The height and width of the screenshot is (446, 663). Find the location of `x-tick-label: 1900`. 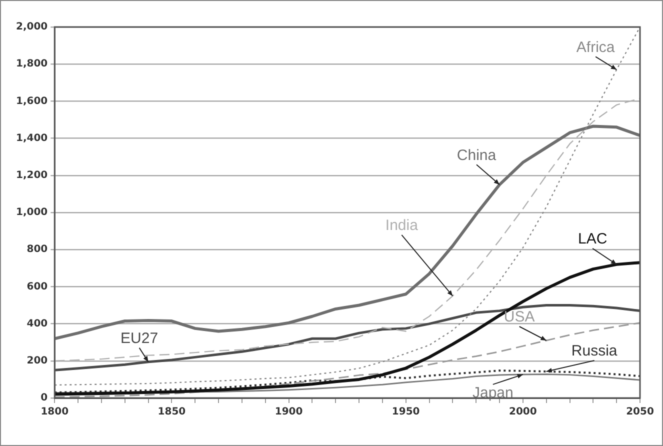

x-tick-label: 1900 is located at coordinates (288, 412).